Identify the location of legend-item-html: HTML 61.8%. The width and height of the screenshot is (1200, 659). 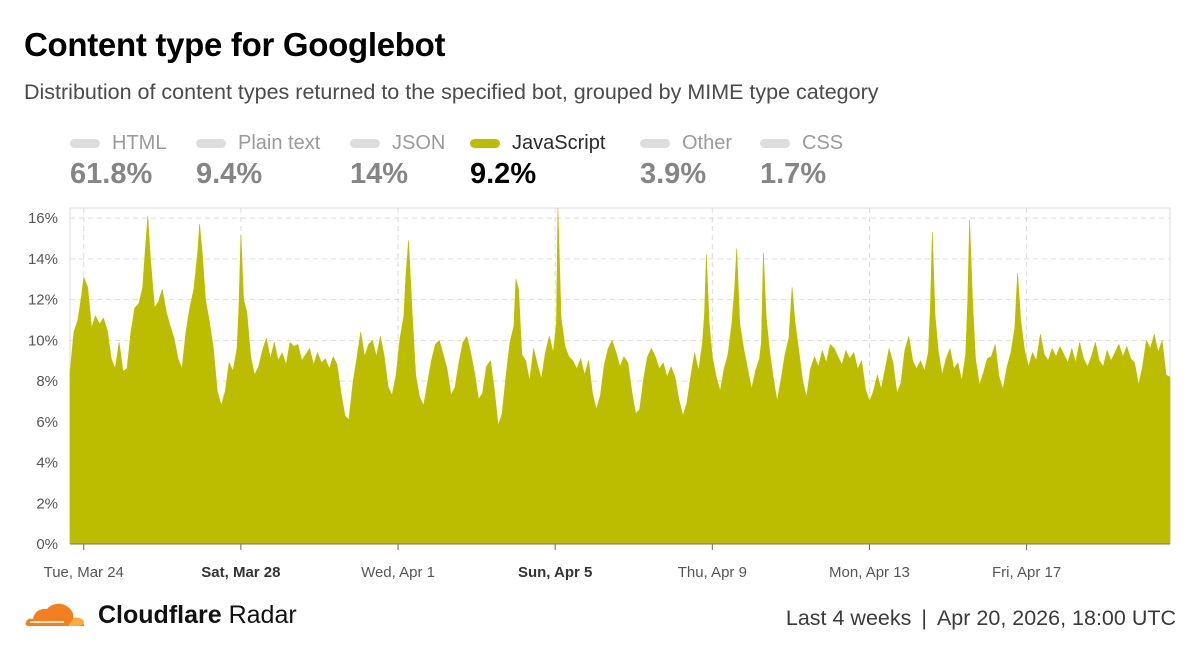
(118, 161).